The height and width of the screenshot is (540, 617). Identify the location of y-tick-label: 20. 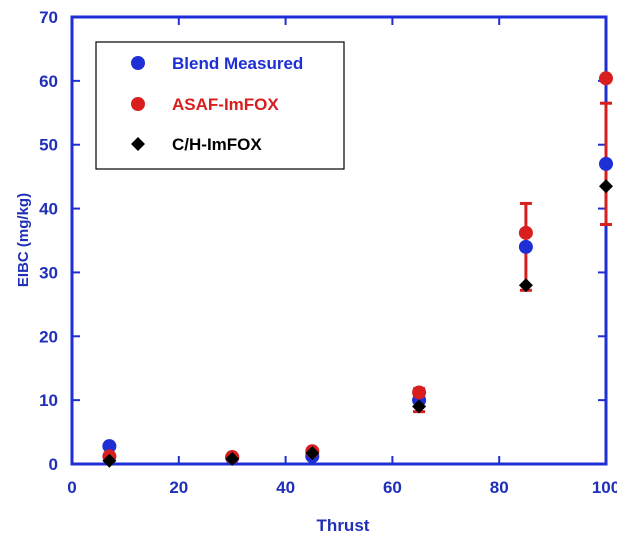
(48, 336).